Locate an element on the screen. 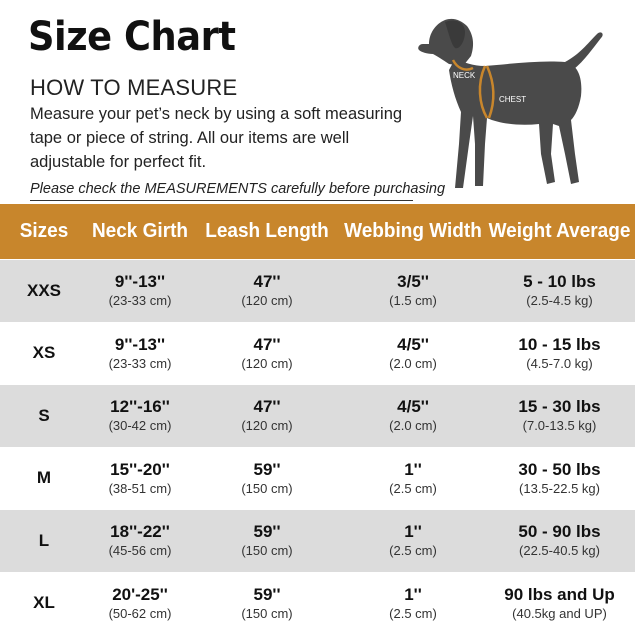 The height and width of the screenshot is (635, 635). weight-lbs: 10 - 15 lbs is located at coordinates (559, 344).